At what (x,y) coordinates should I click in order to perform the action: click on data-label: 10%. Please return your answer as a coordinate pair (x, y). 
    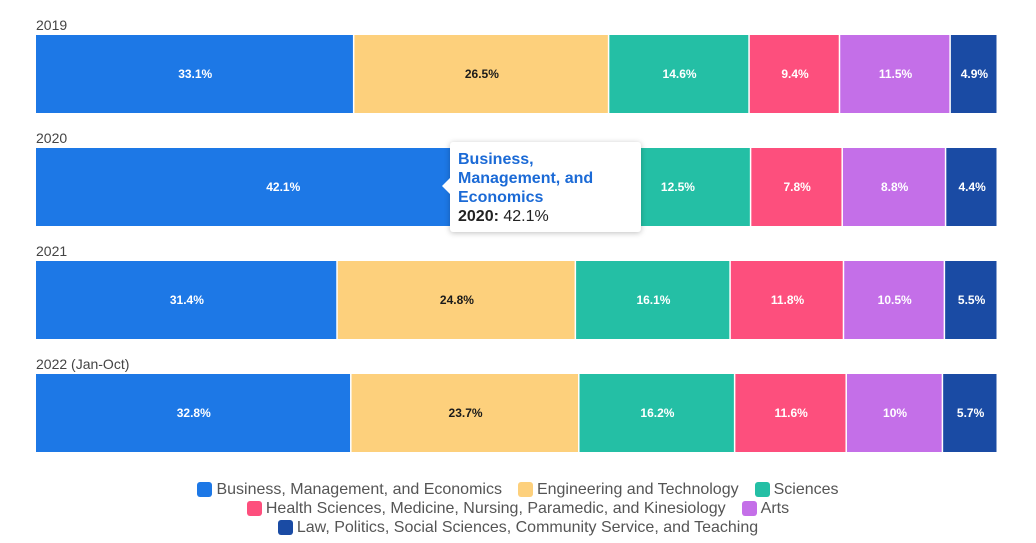
    Looking at the image, I should click on (895, 413).